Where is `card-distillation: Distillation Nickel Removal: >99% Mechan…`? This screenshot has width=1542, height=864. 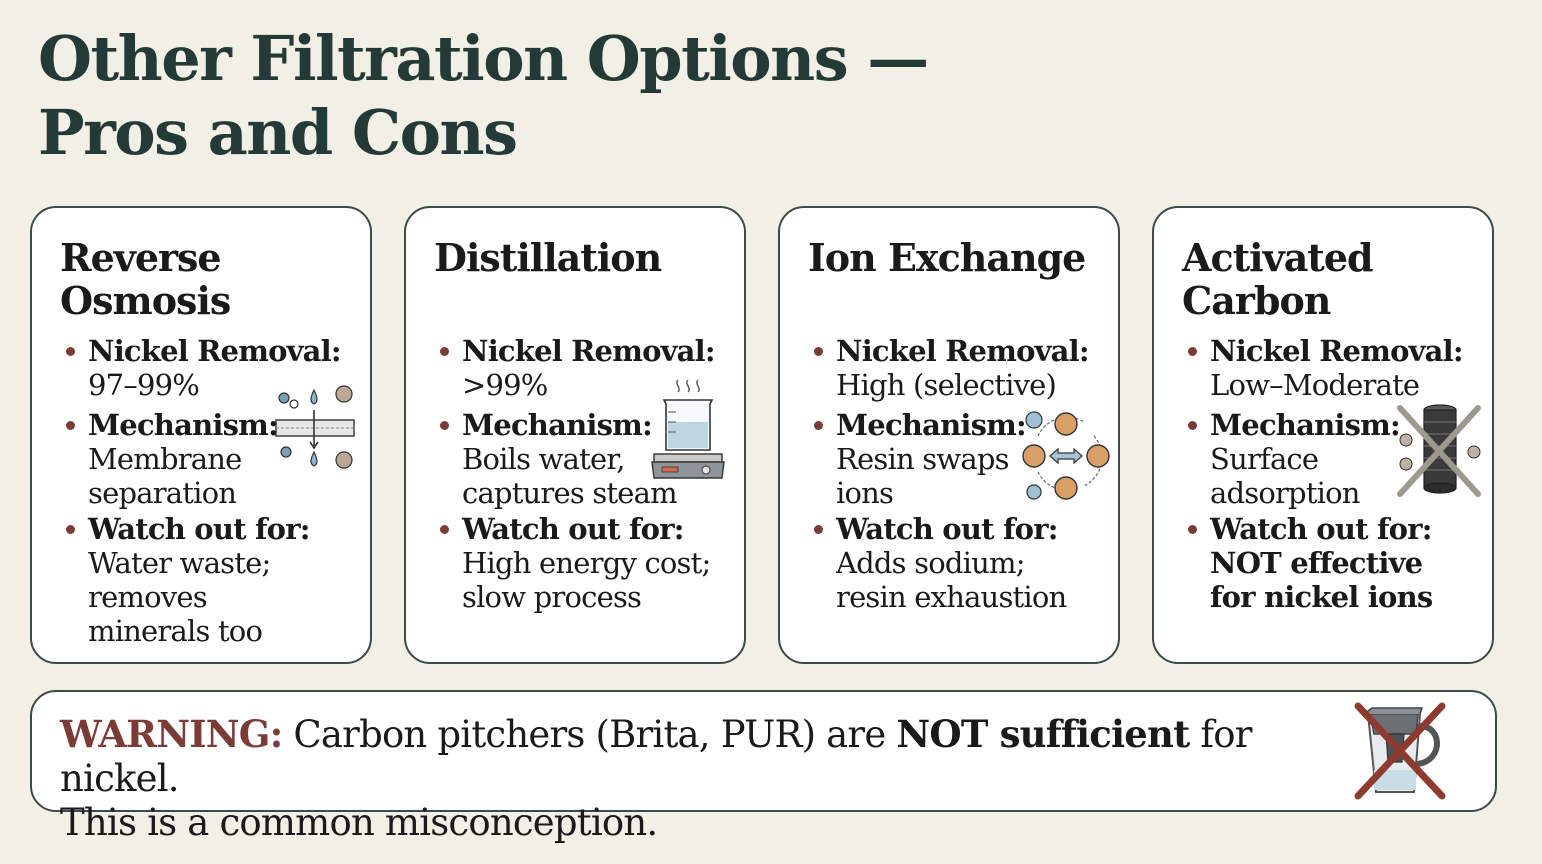
card-distillation: Distillation Nickel Removal: >99% Mechan… is located at coordinates (575, 435).